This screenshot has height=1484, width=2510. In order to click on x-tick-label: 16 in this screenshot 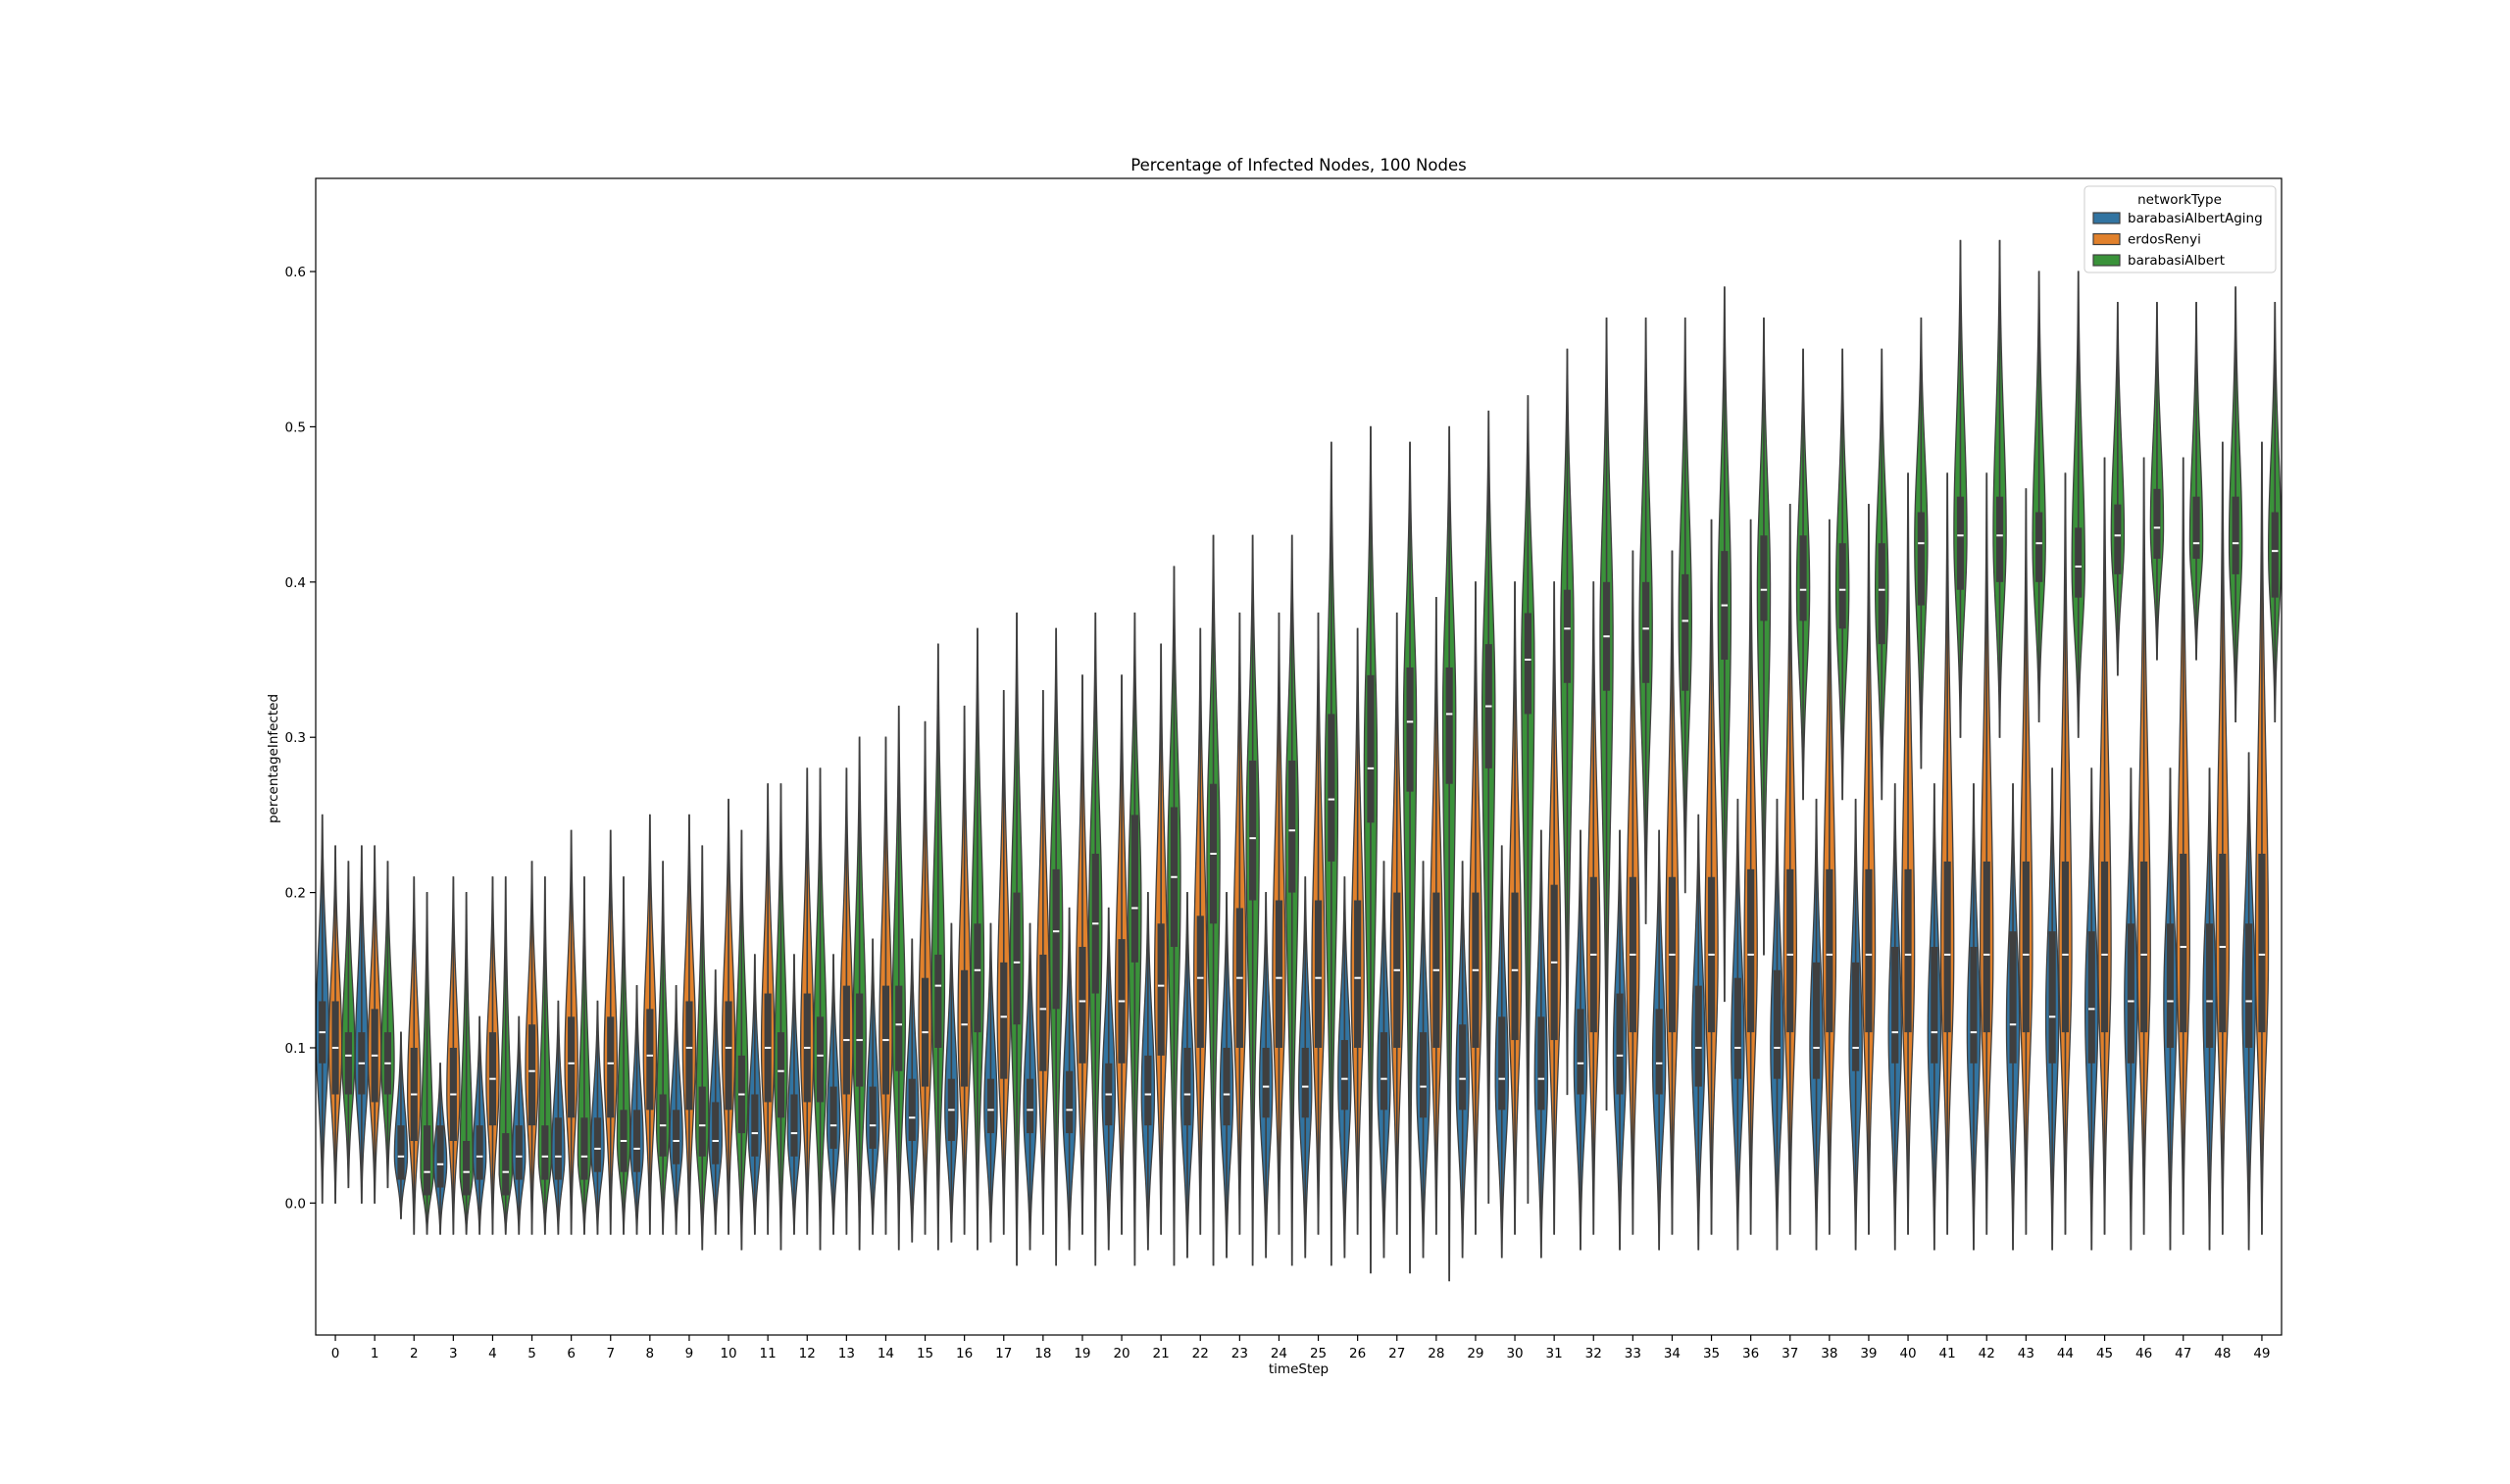, I will do `click(964, 1353)`.